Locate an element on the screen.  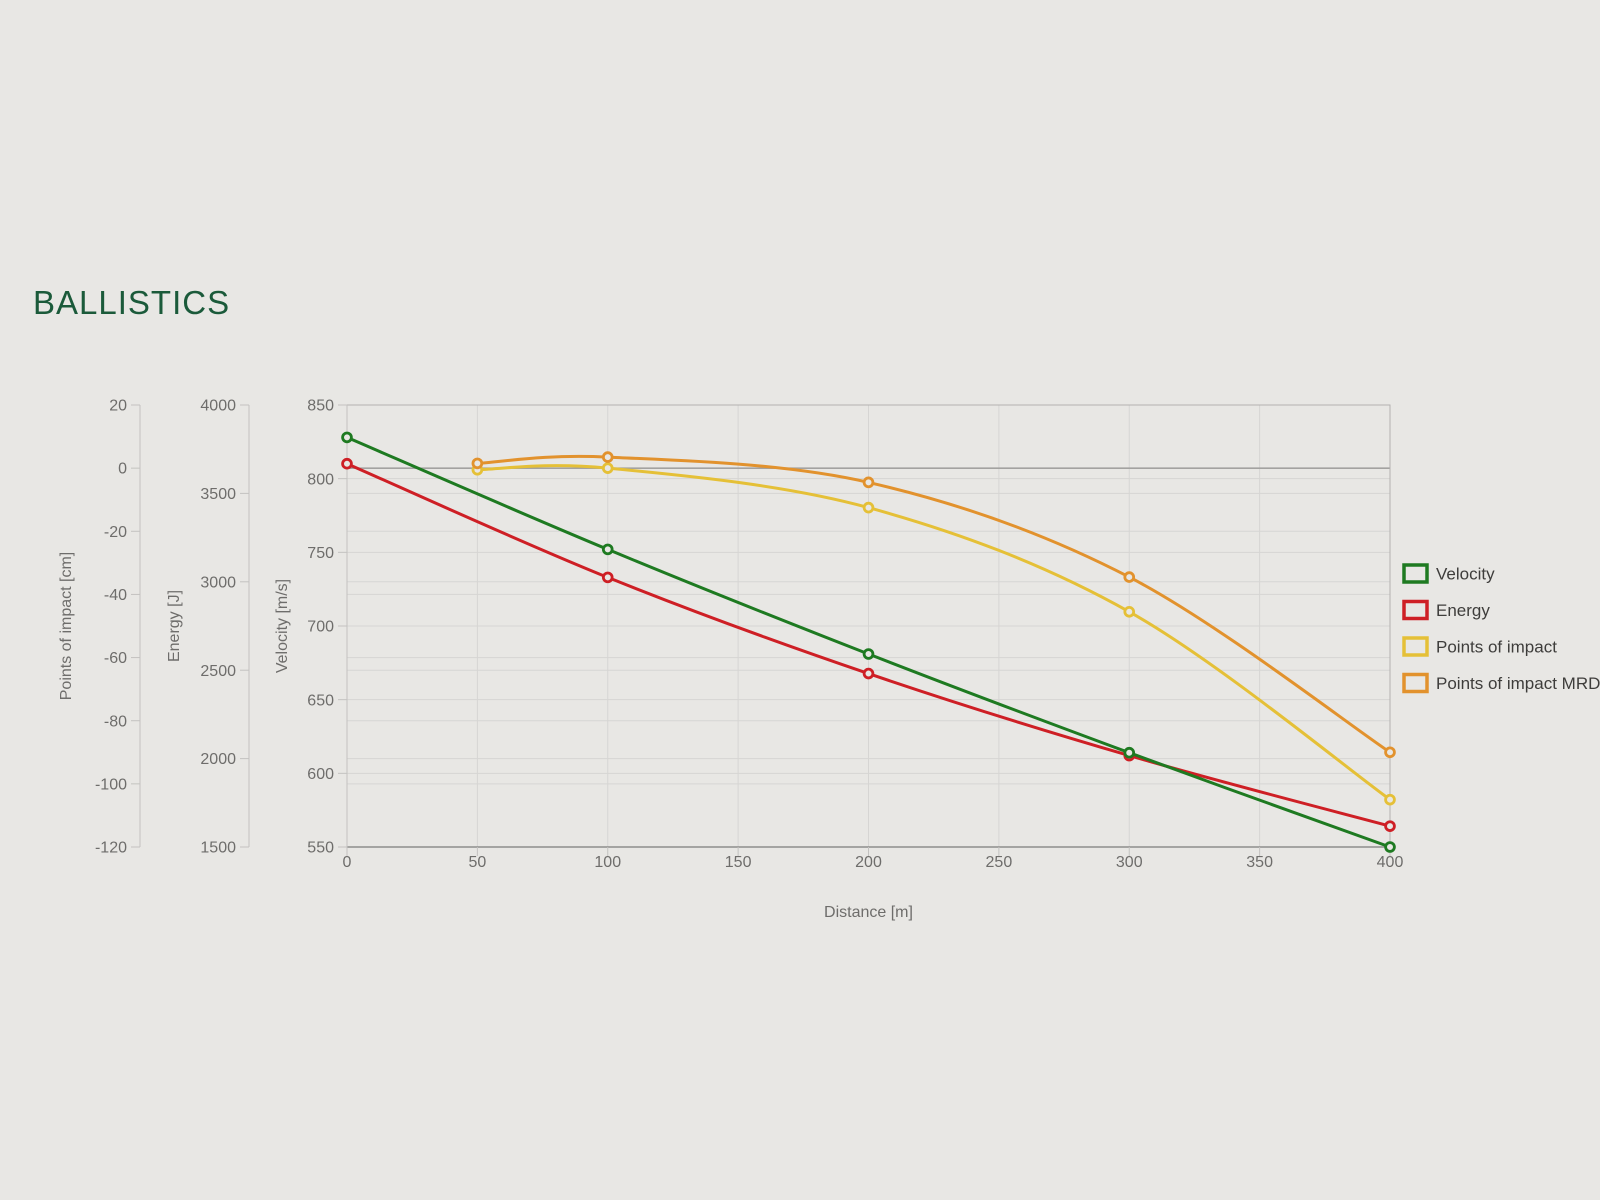
y-tick-label-poi-20: 20 is located at coordinates (118, 406).